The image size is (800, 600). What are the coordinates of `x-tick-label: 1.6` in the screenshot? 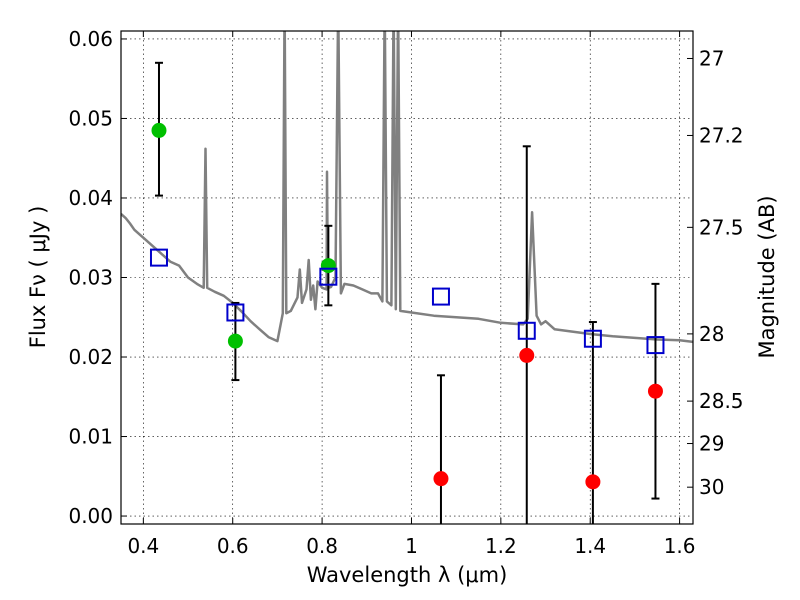 It's located at (680, 546).